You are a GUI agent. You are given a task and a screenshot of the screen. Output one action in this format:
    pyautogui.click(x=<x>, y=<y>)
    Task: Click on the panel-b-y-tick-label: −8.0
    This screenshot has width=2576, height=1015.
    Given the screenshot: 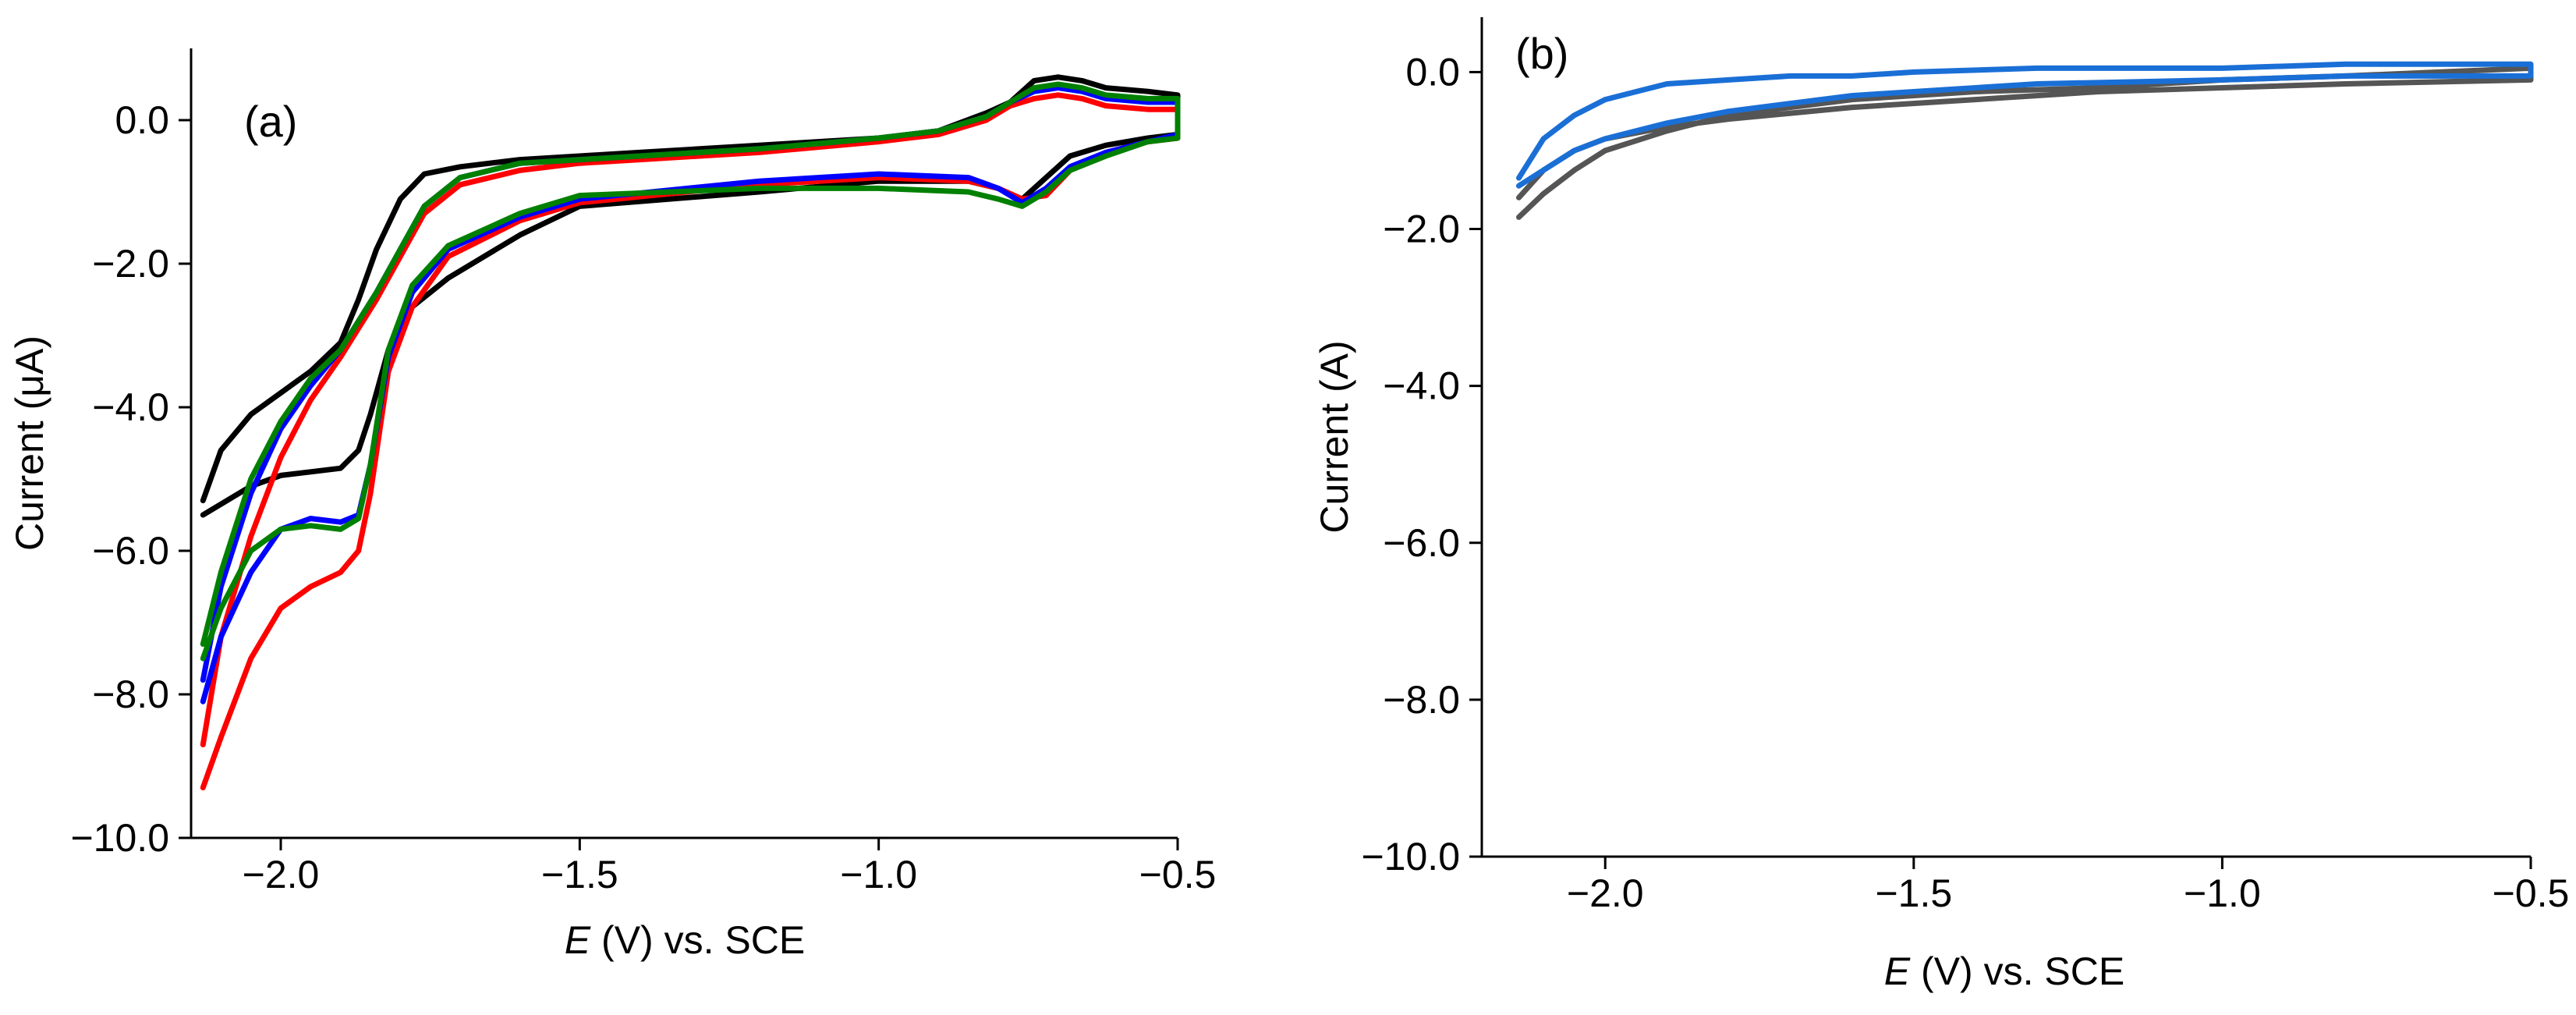 What is the action you would take?
    pyautogui.click(x=1422, y=700)
    